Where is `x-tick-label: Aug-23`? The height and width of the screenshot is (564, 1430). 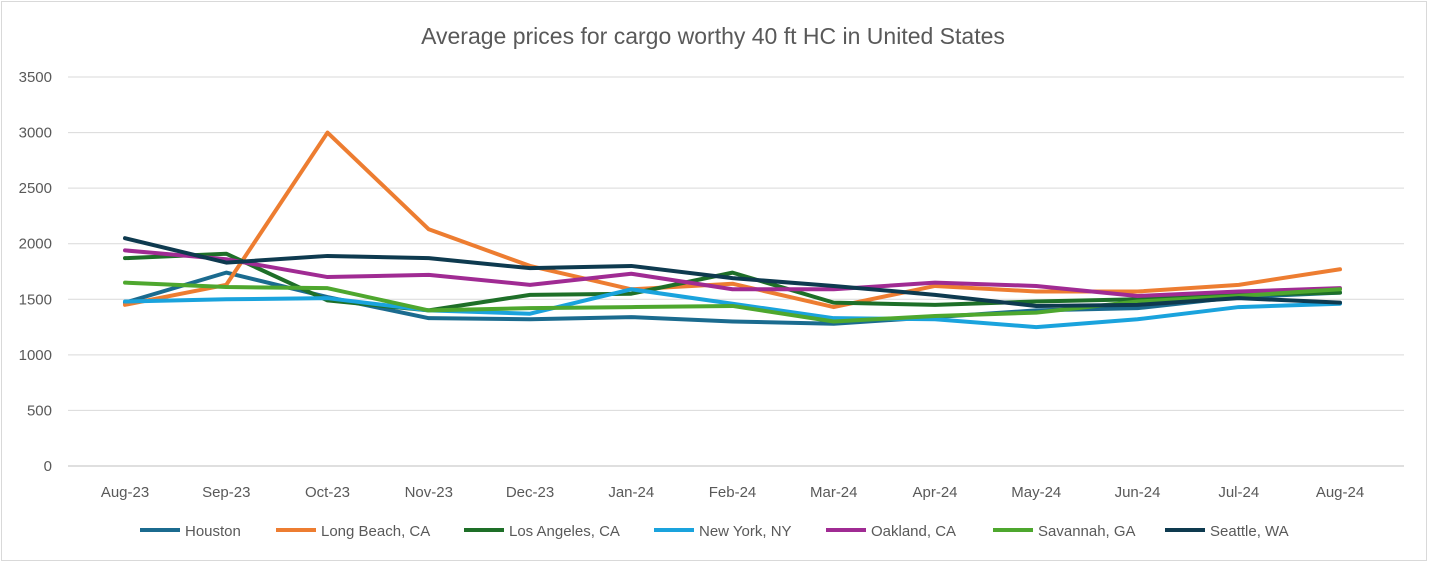
x-tick-label: Aug-23 is located at coordinates (125, 492).